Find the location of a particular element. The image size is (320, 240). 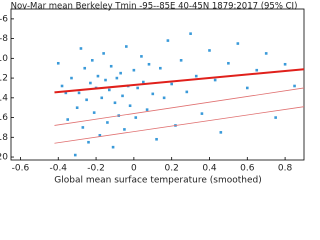

y-tick-label: -16 is located at coordinates (4, 118).